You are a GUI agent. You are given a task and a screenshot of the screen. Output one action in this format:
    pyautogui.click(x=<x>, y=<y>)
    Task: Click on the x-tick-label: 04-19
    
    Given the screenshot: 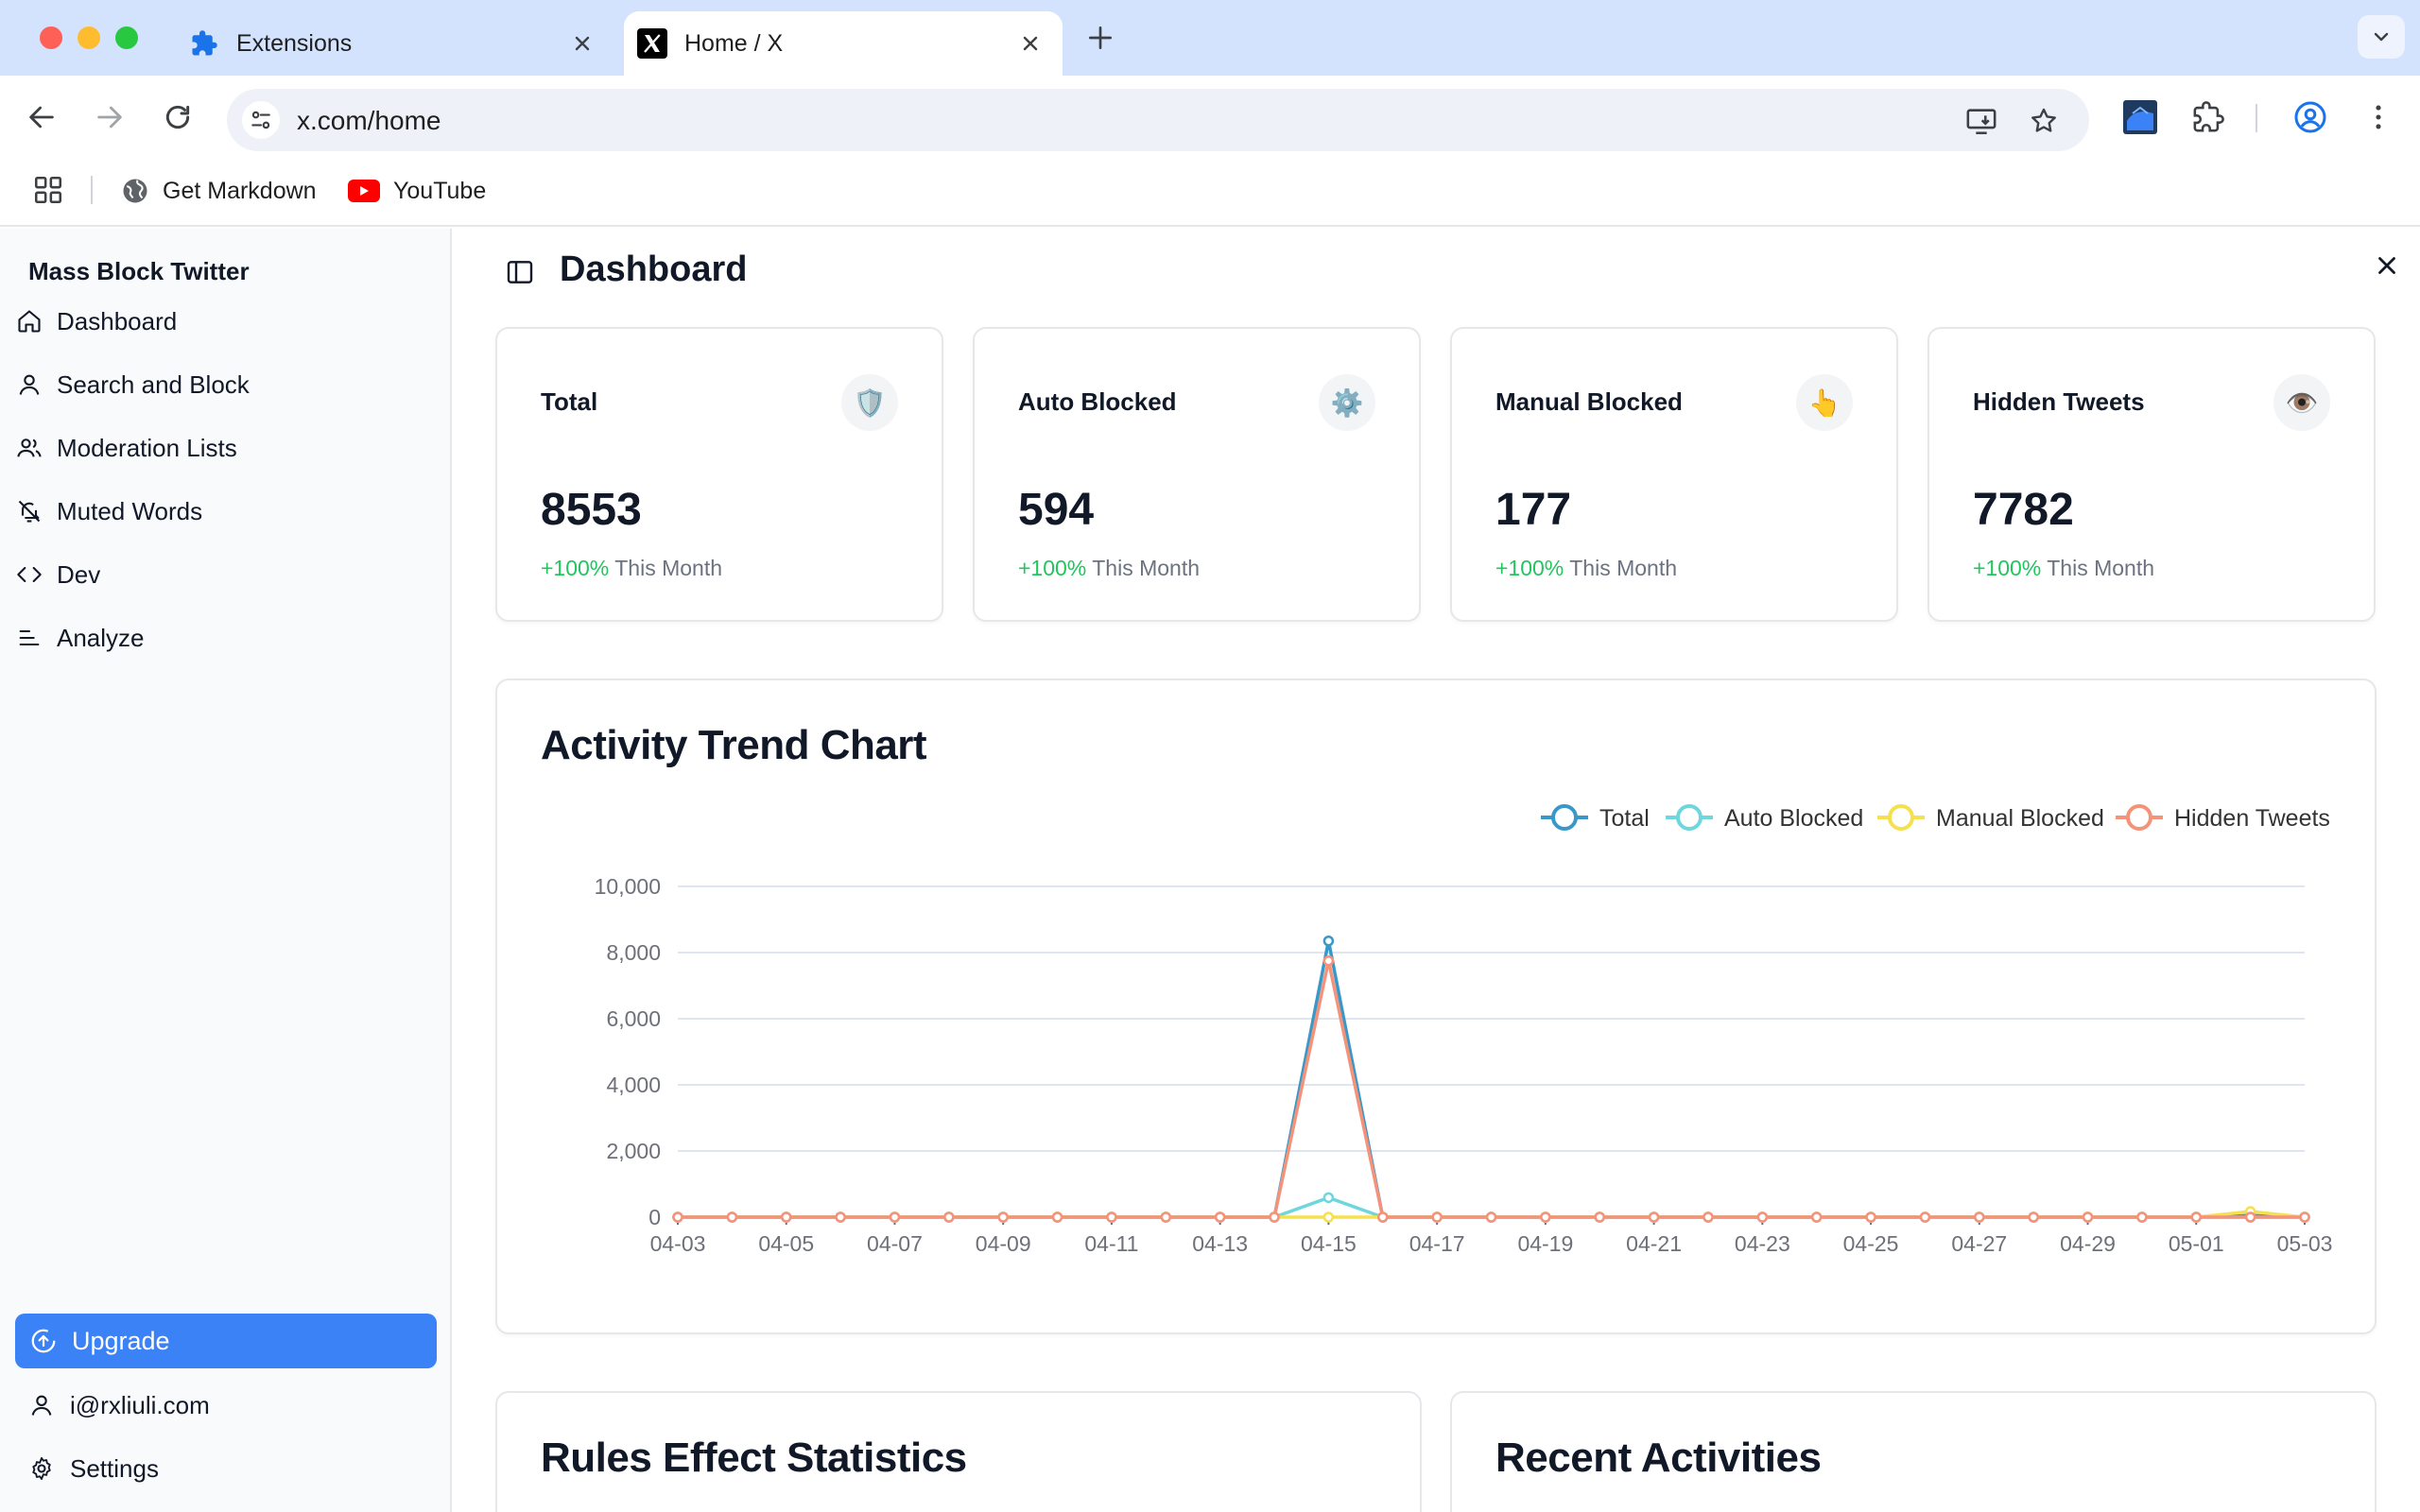 What is the action you would take?
    pyautogui.click(x=1545, y=1243)
    